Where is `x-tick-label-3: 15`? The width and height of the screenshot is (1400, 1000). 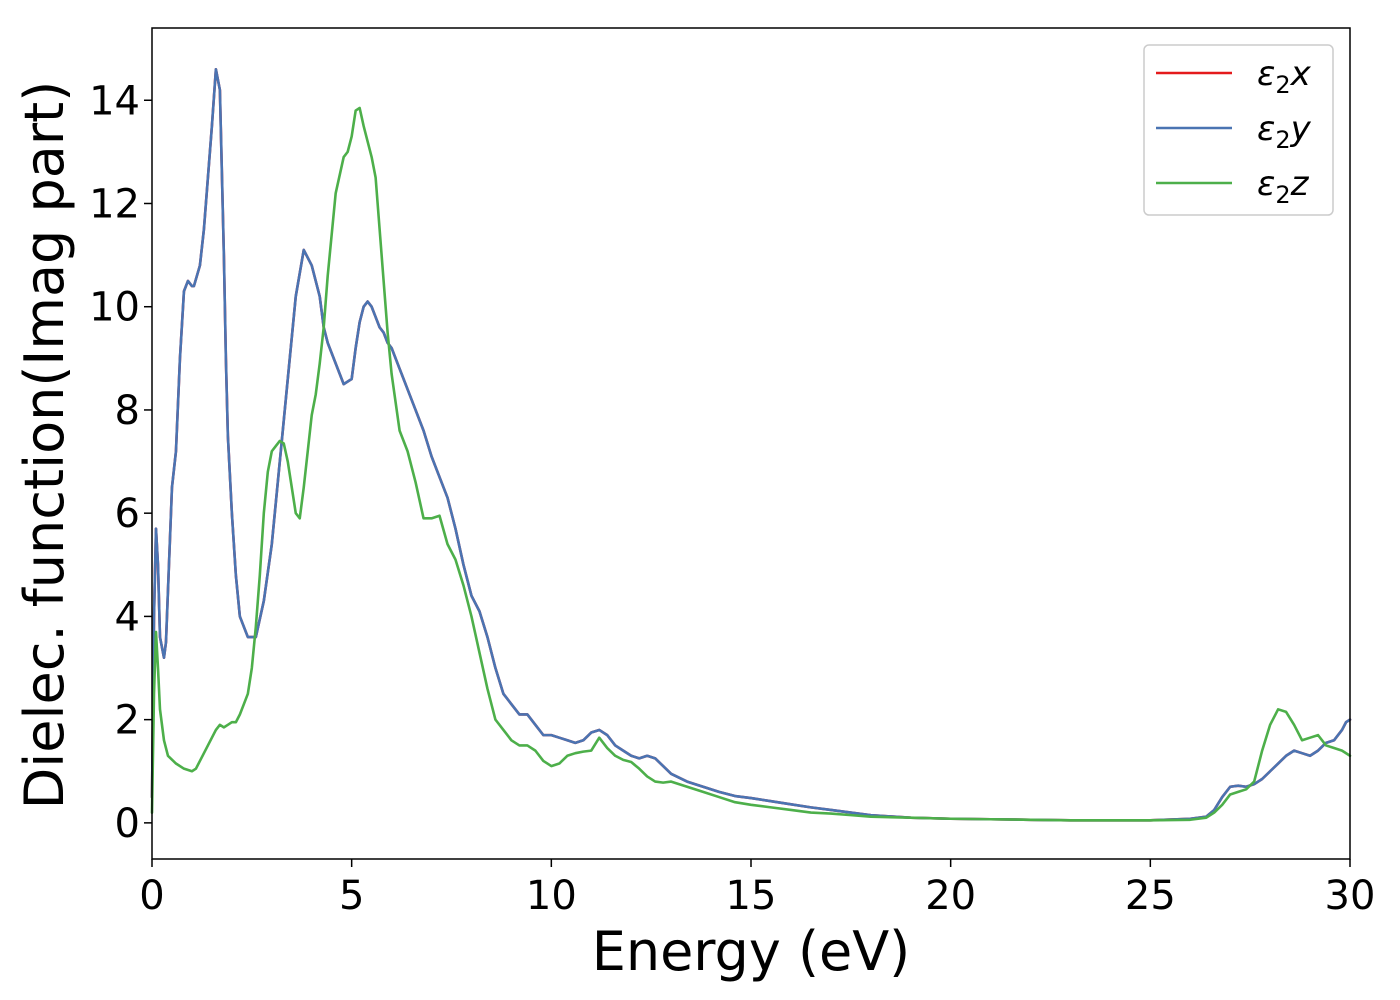
x-tick-label-3: 15 is located at coordinates (751, 896).